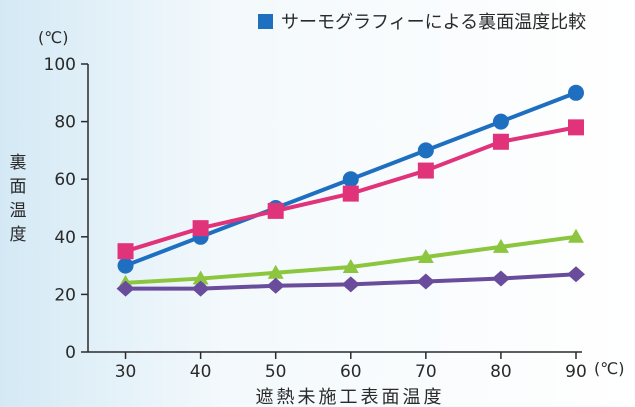 The width and height of the screenshot is (635, 407). I want to click on y-tick-label: 0, so click(70, 353).